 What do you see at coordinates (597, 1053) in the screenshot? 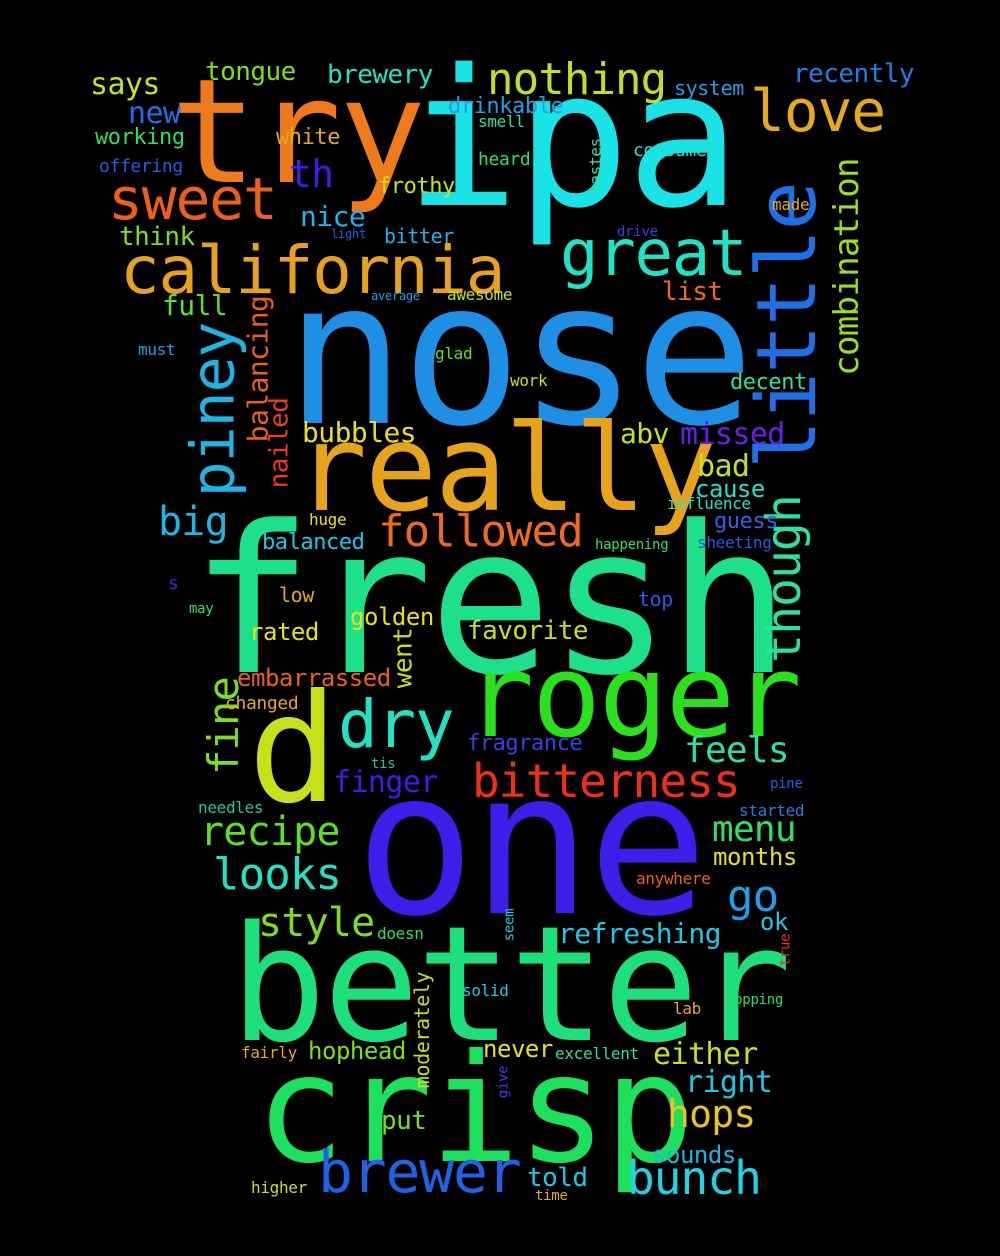
I see `word: excellent` at bounding box center [597, 1053].